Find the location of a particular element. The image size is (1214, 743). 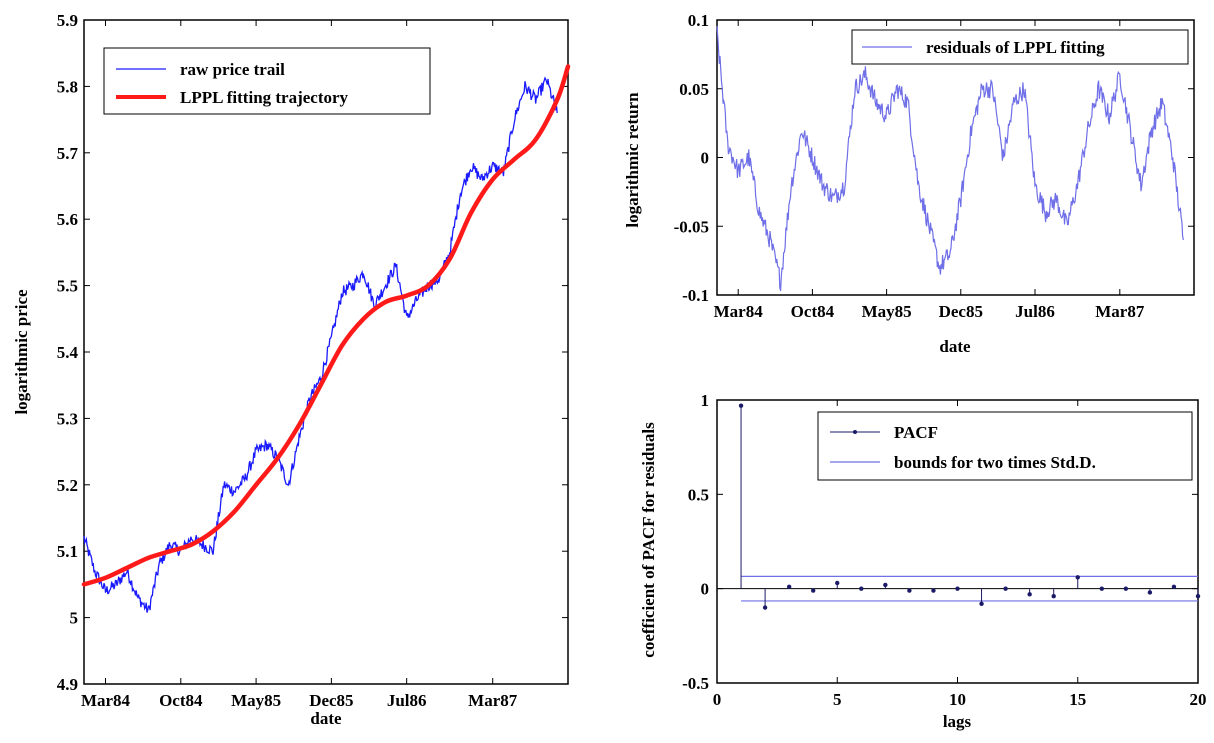

legend-residuals: residuals of LPPL fitting is located at coordinates (1020, 47).